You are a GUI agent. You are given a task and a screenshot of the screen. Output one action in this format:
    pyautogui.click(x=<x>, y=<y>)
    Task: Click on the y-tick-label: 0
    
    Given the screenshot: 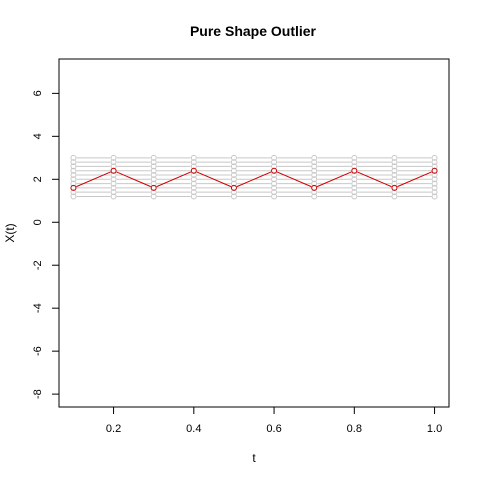 What is the action you would take?
    pyautogui.click(x=38, y=222)
    